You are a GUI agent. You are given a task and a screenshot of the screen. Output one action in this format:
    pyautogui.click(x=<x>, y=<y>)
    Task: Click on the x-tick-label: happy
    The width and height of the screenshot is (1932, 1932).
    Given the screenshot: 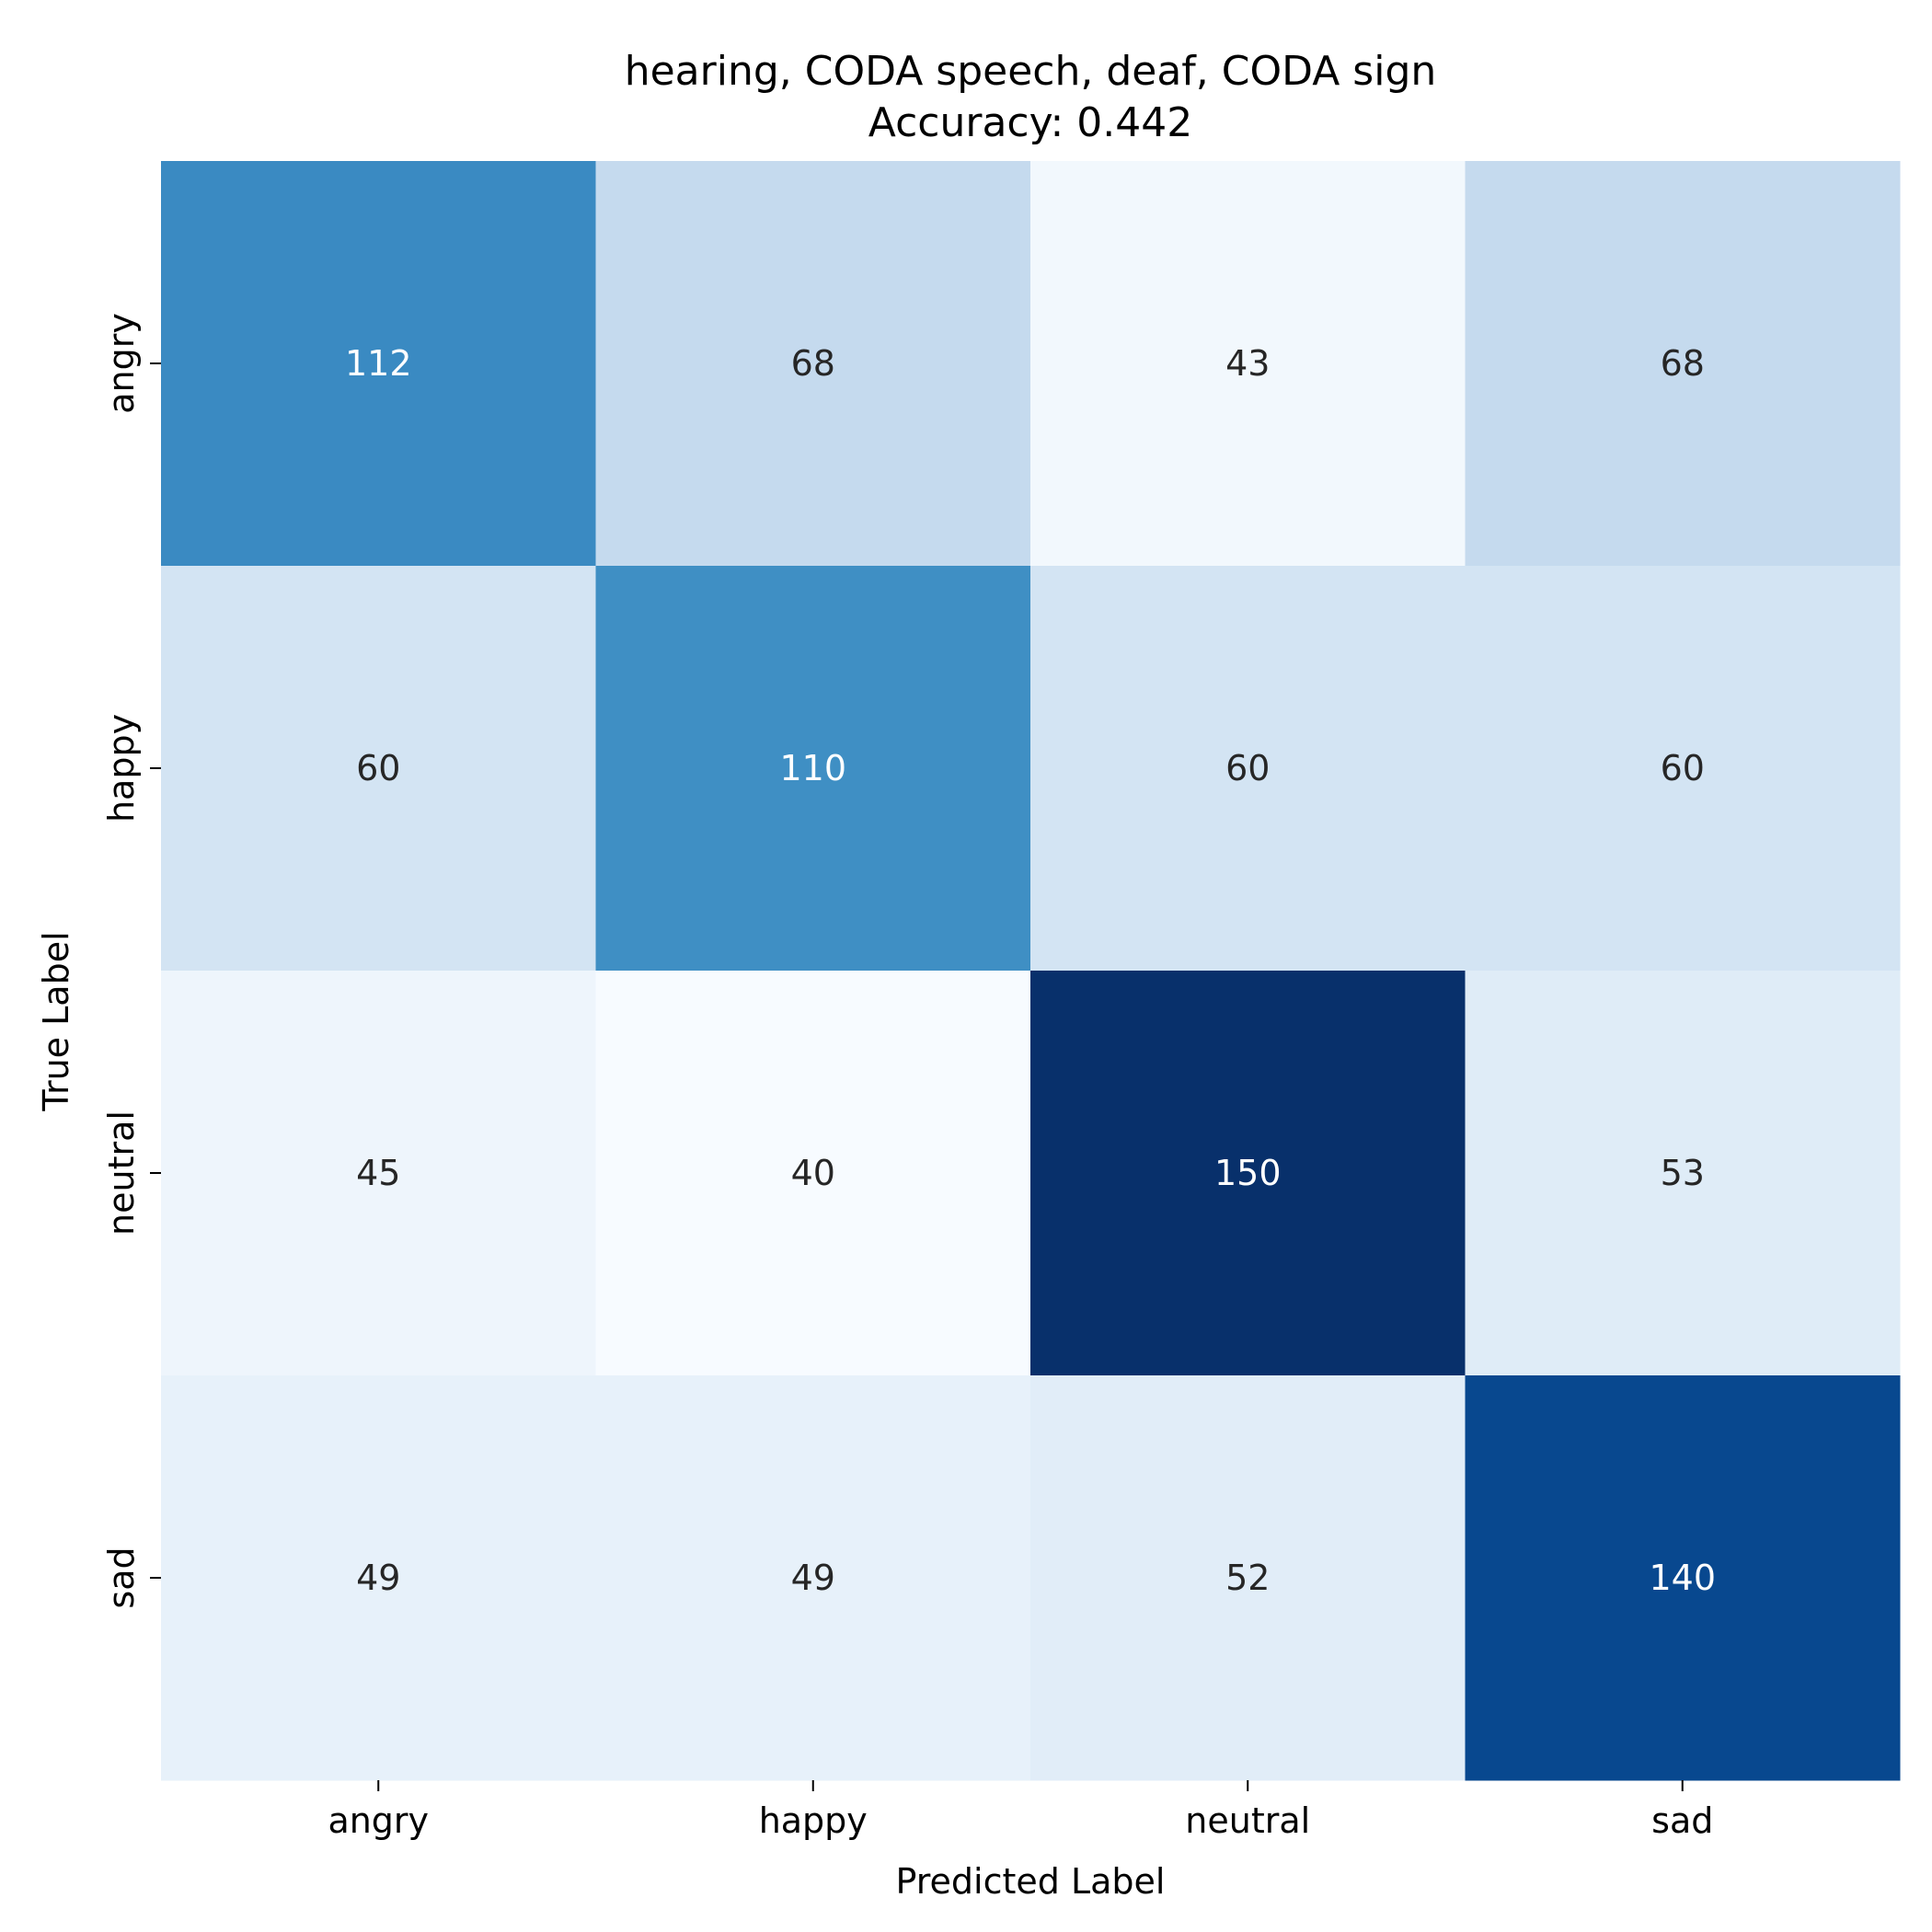 What is the action you would take?
    pyautogui.click(x=813, y=1820)
    